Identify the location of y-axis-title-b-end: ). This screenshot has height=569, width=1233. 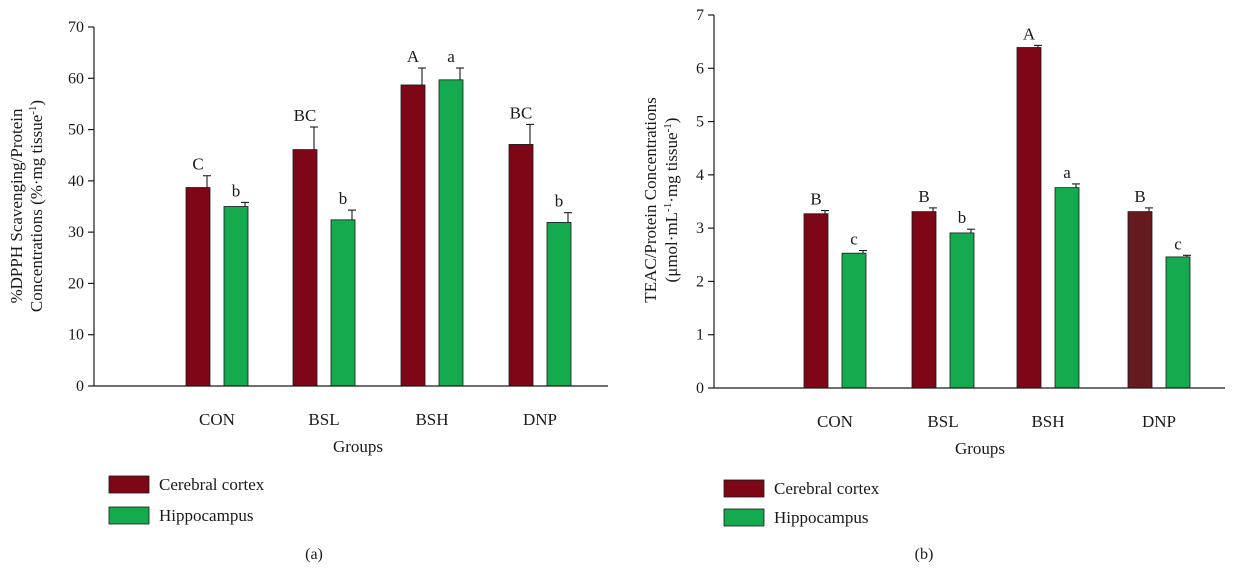
(671, 121).